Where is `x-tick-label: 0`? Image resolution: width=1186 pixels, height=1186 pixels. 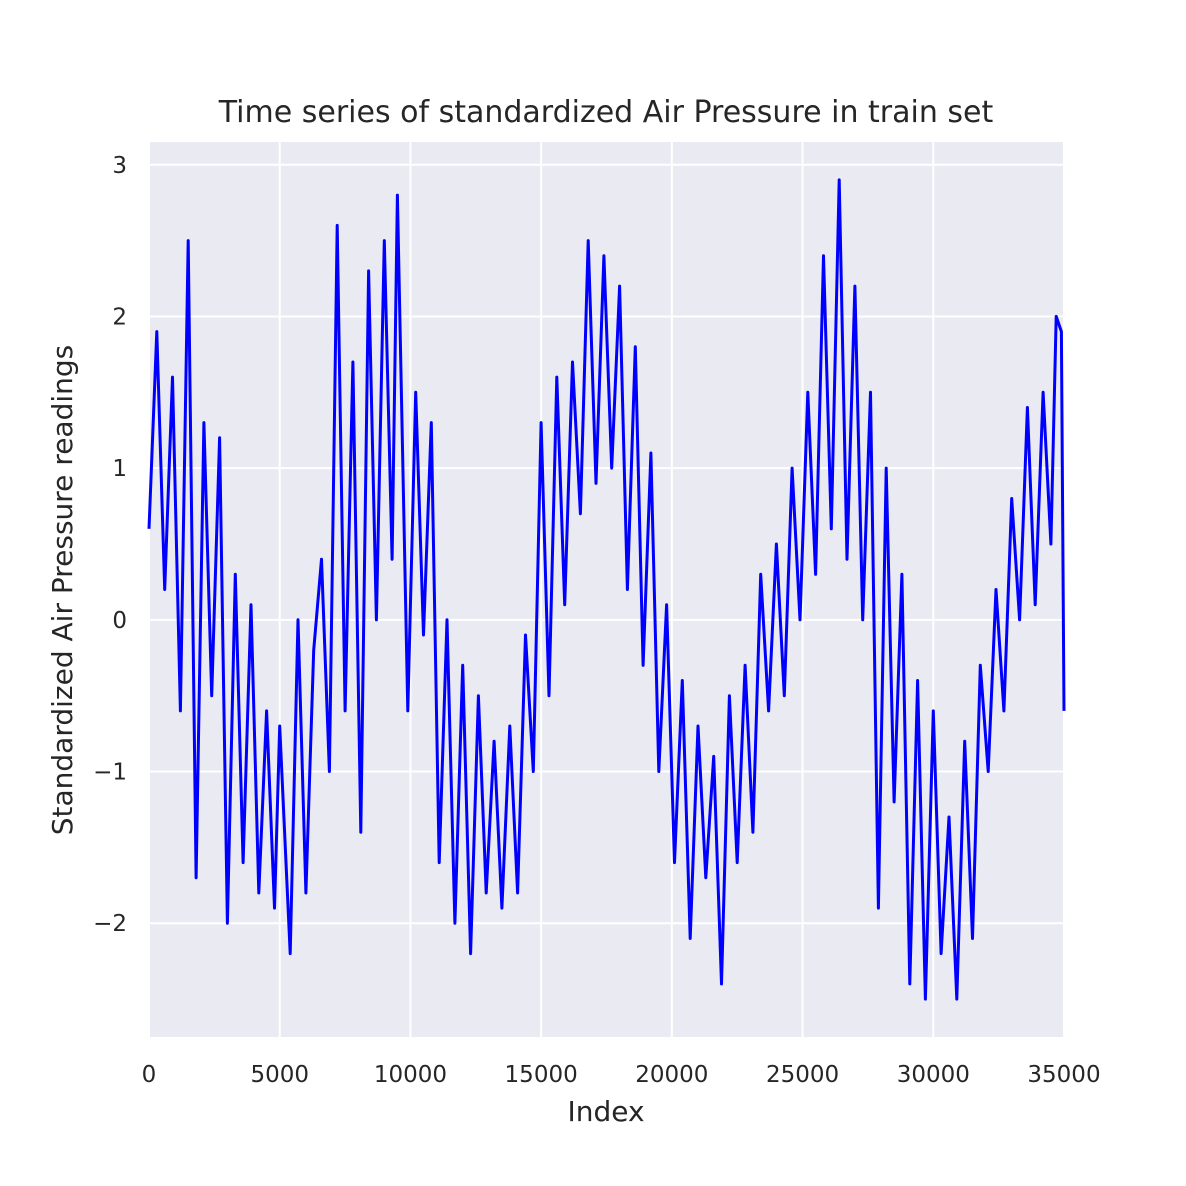
x-tick-label: 0 is located at coordinates (149, 1075).